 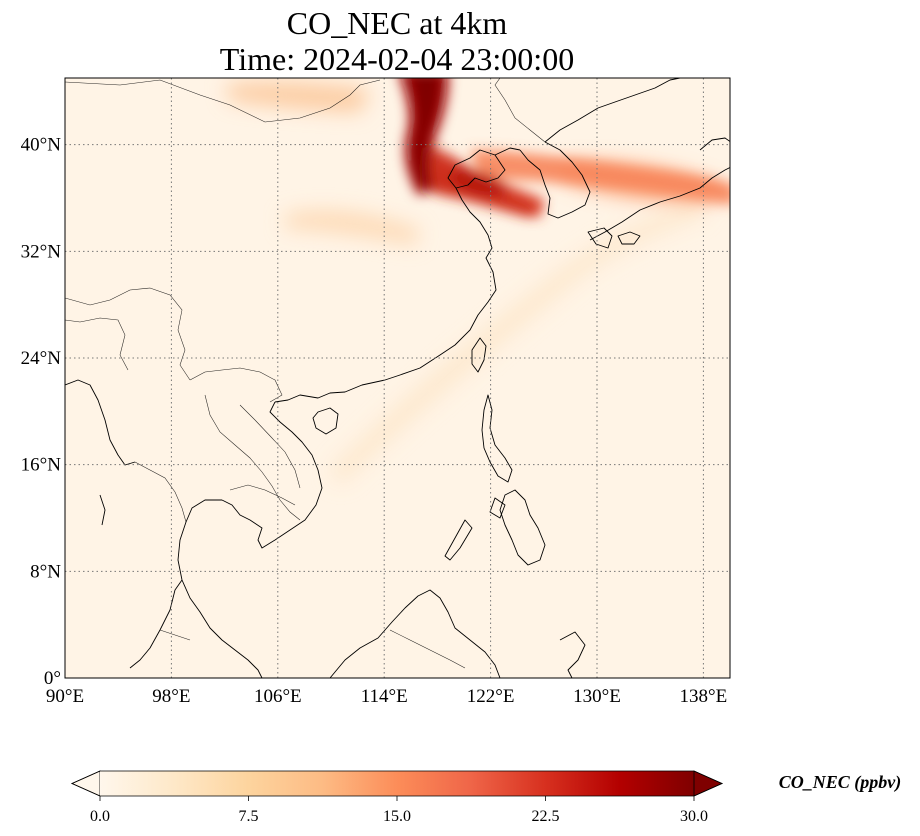 I want to click on northeast-coast, so click(x=612, y=110).